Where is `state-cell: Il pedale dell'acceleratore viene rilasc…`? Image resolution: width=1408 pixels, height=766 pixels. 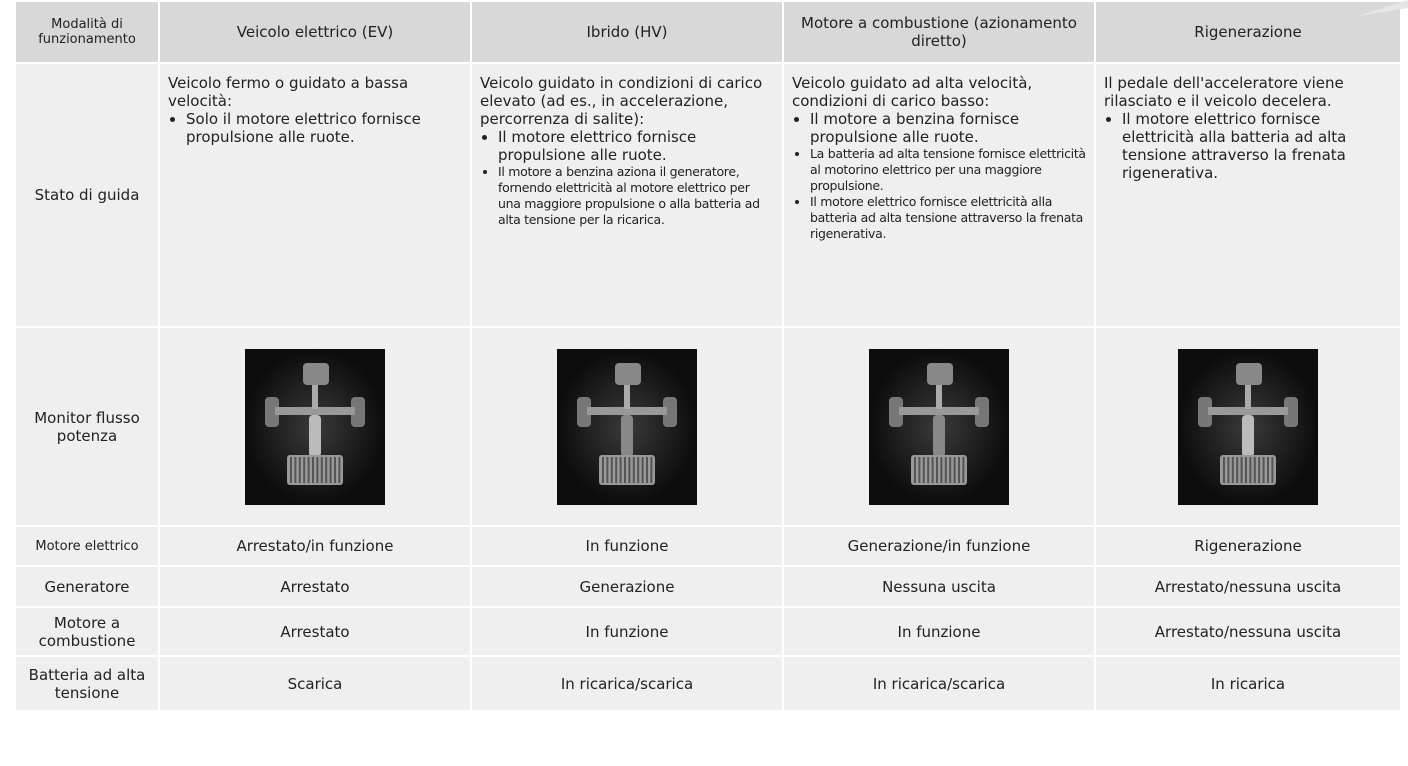 state-cell: Il pedale dell'acceleratore viene rilasc… is located at coordinates (1248, 195).